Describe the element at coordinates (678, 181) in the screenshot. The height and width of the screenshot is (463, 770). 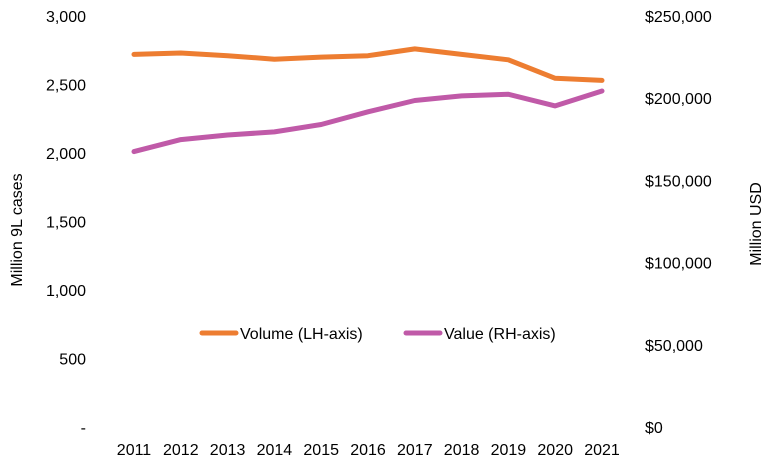
I see `right-axis-tick-label: $150,000` at that location.